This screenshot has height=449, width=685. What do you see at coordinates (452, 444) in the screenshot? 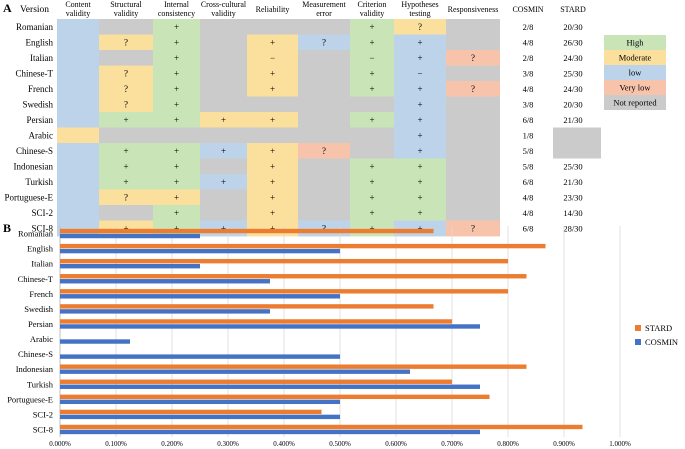
I see `x-tick-label: 0.700%` at bounding box center [452, 444].